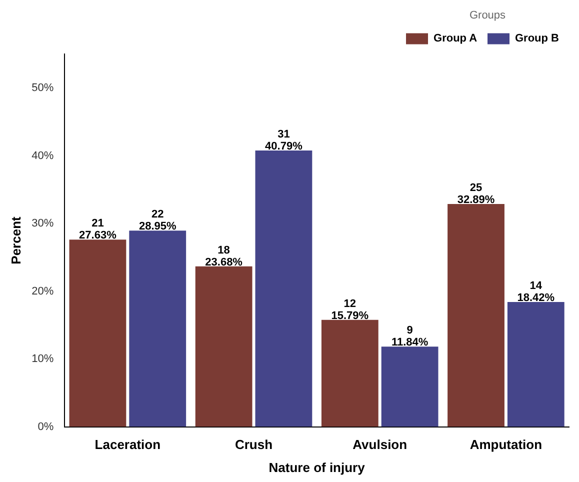 This screenshot has height=482, width=579. I want to click on x-tick-label: Crush, so click(253, 444).